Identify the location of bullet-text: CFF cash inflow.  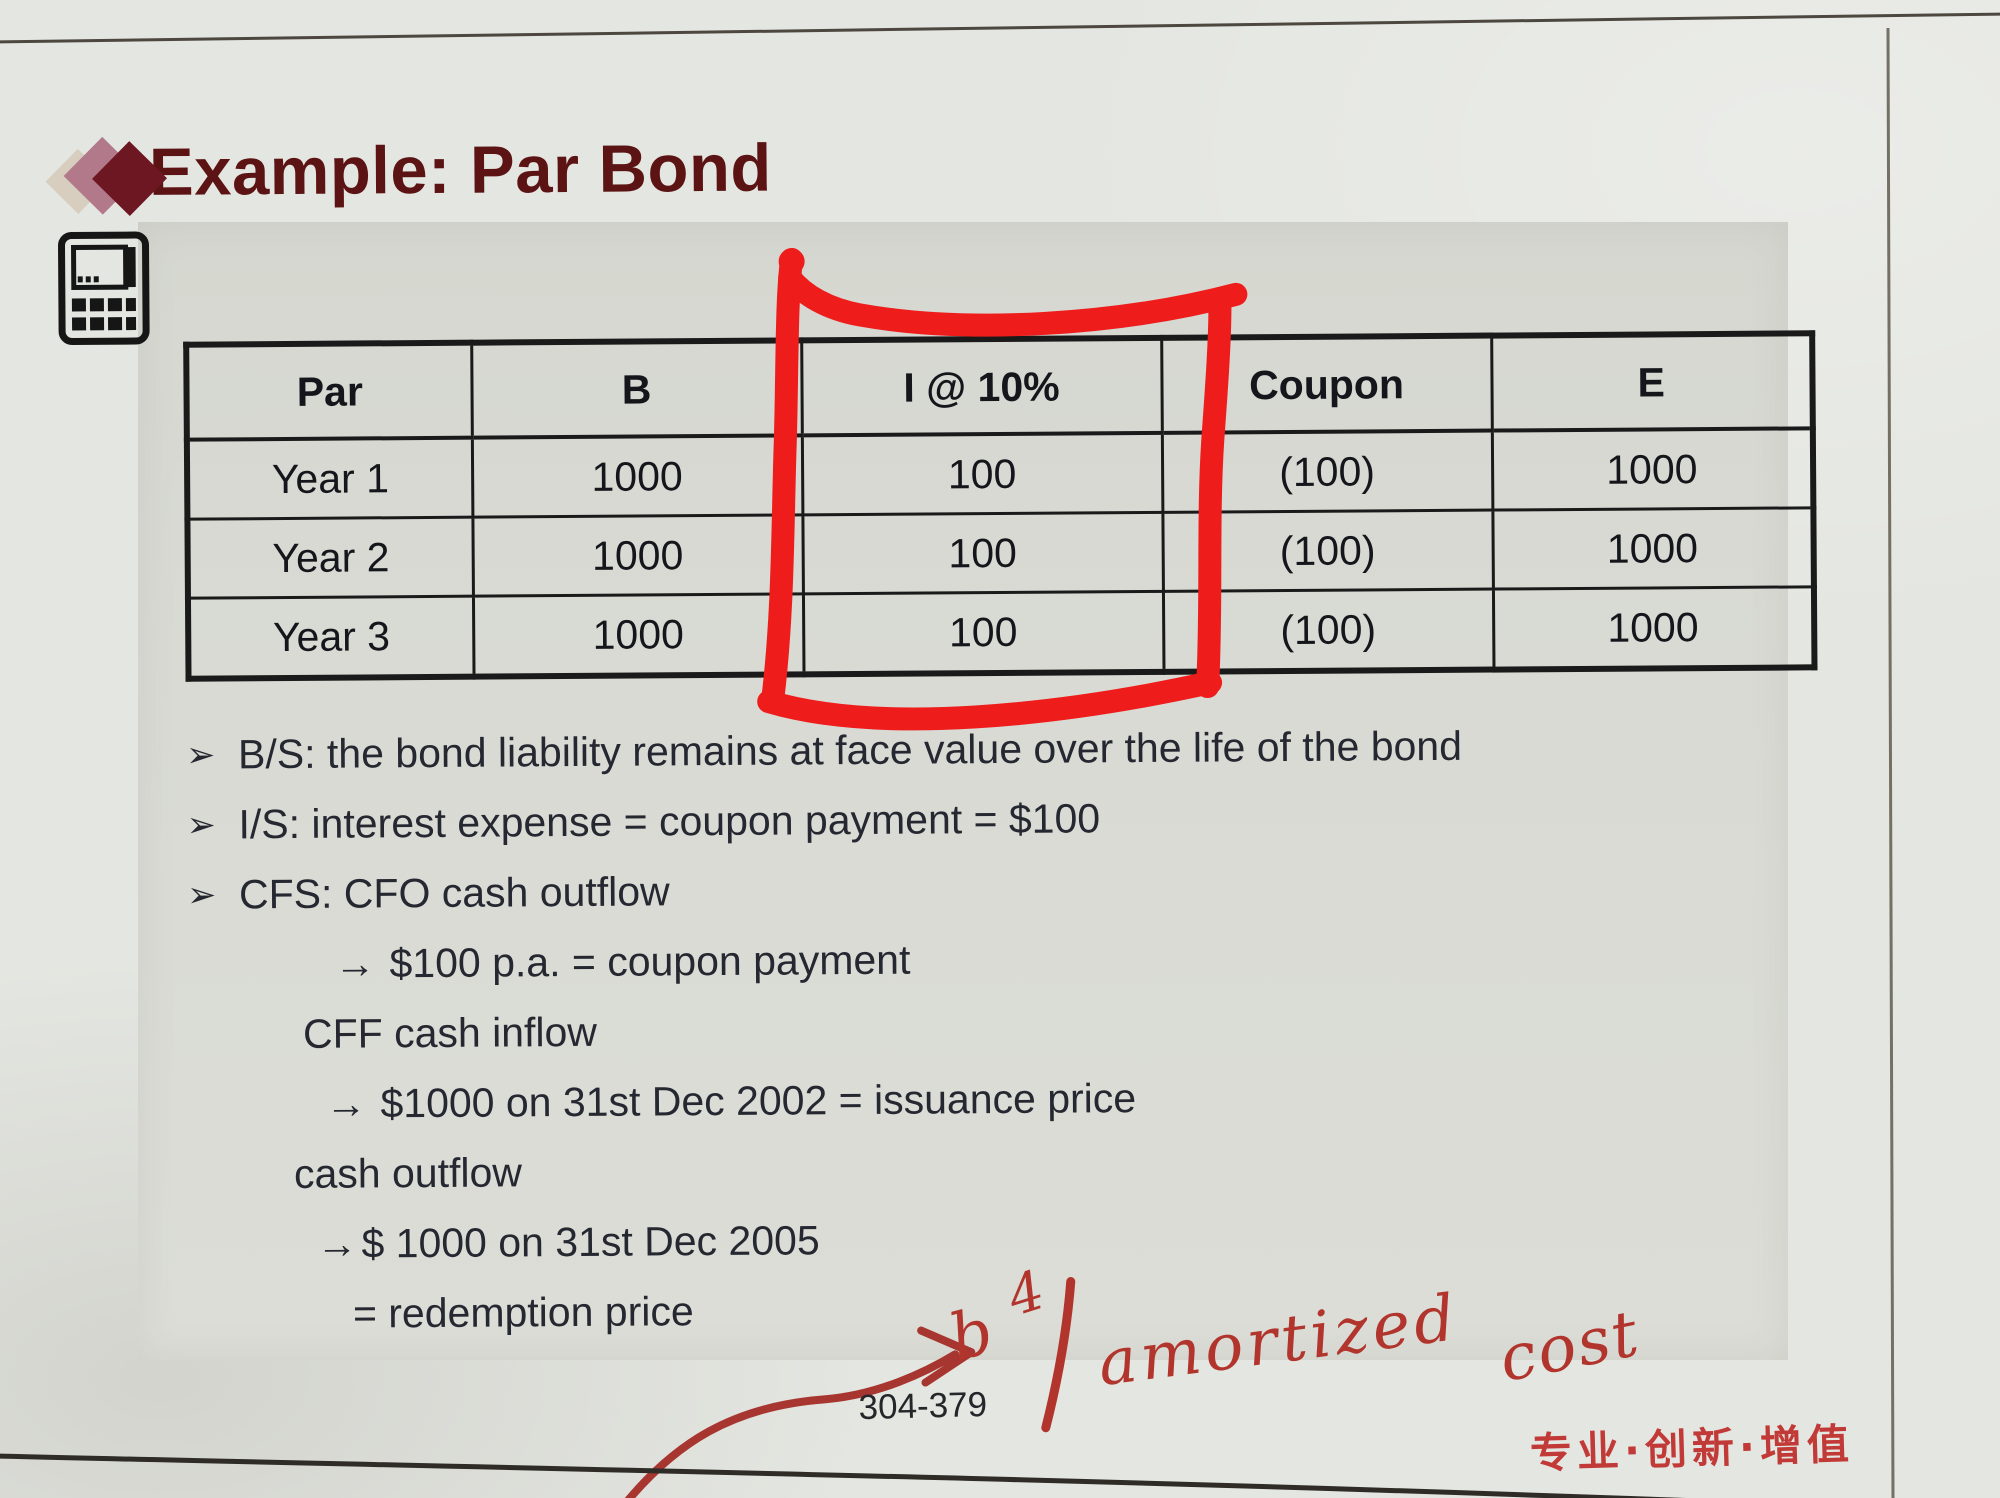
(450, 1032).